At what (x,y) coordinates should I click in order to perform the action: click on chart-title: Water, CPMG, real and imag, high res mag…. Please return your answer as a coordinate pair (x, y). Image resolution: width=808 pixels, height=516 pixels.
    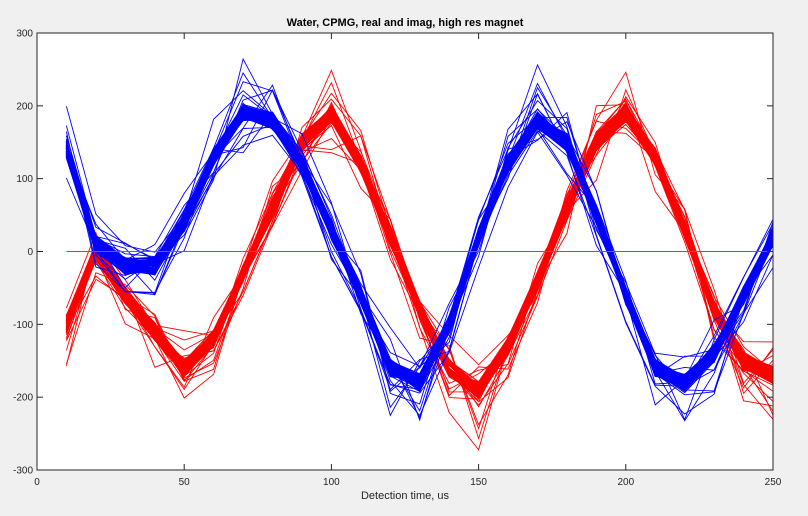
    Looking at the image, I should click on (405, 23).